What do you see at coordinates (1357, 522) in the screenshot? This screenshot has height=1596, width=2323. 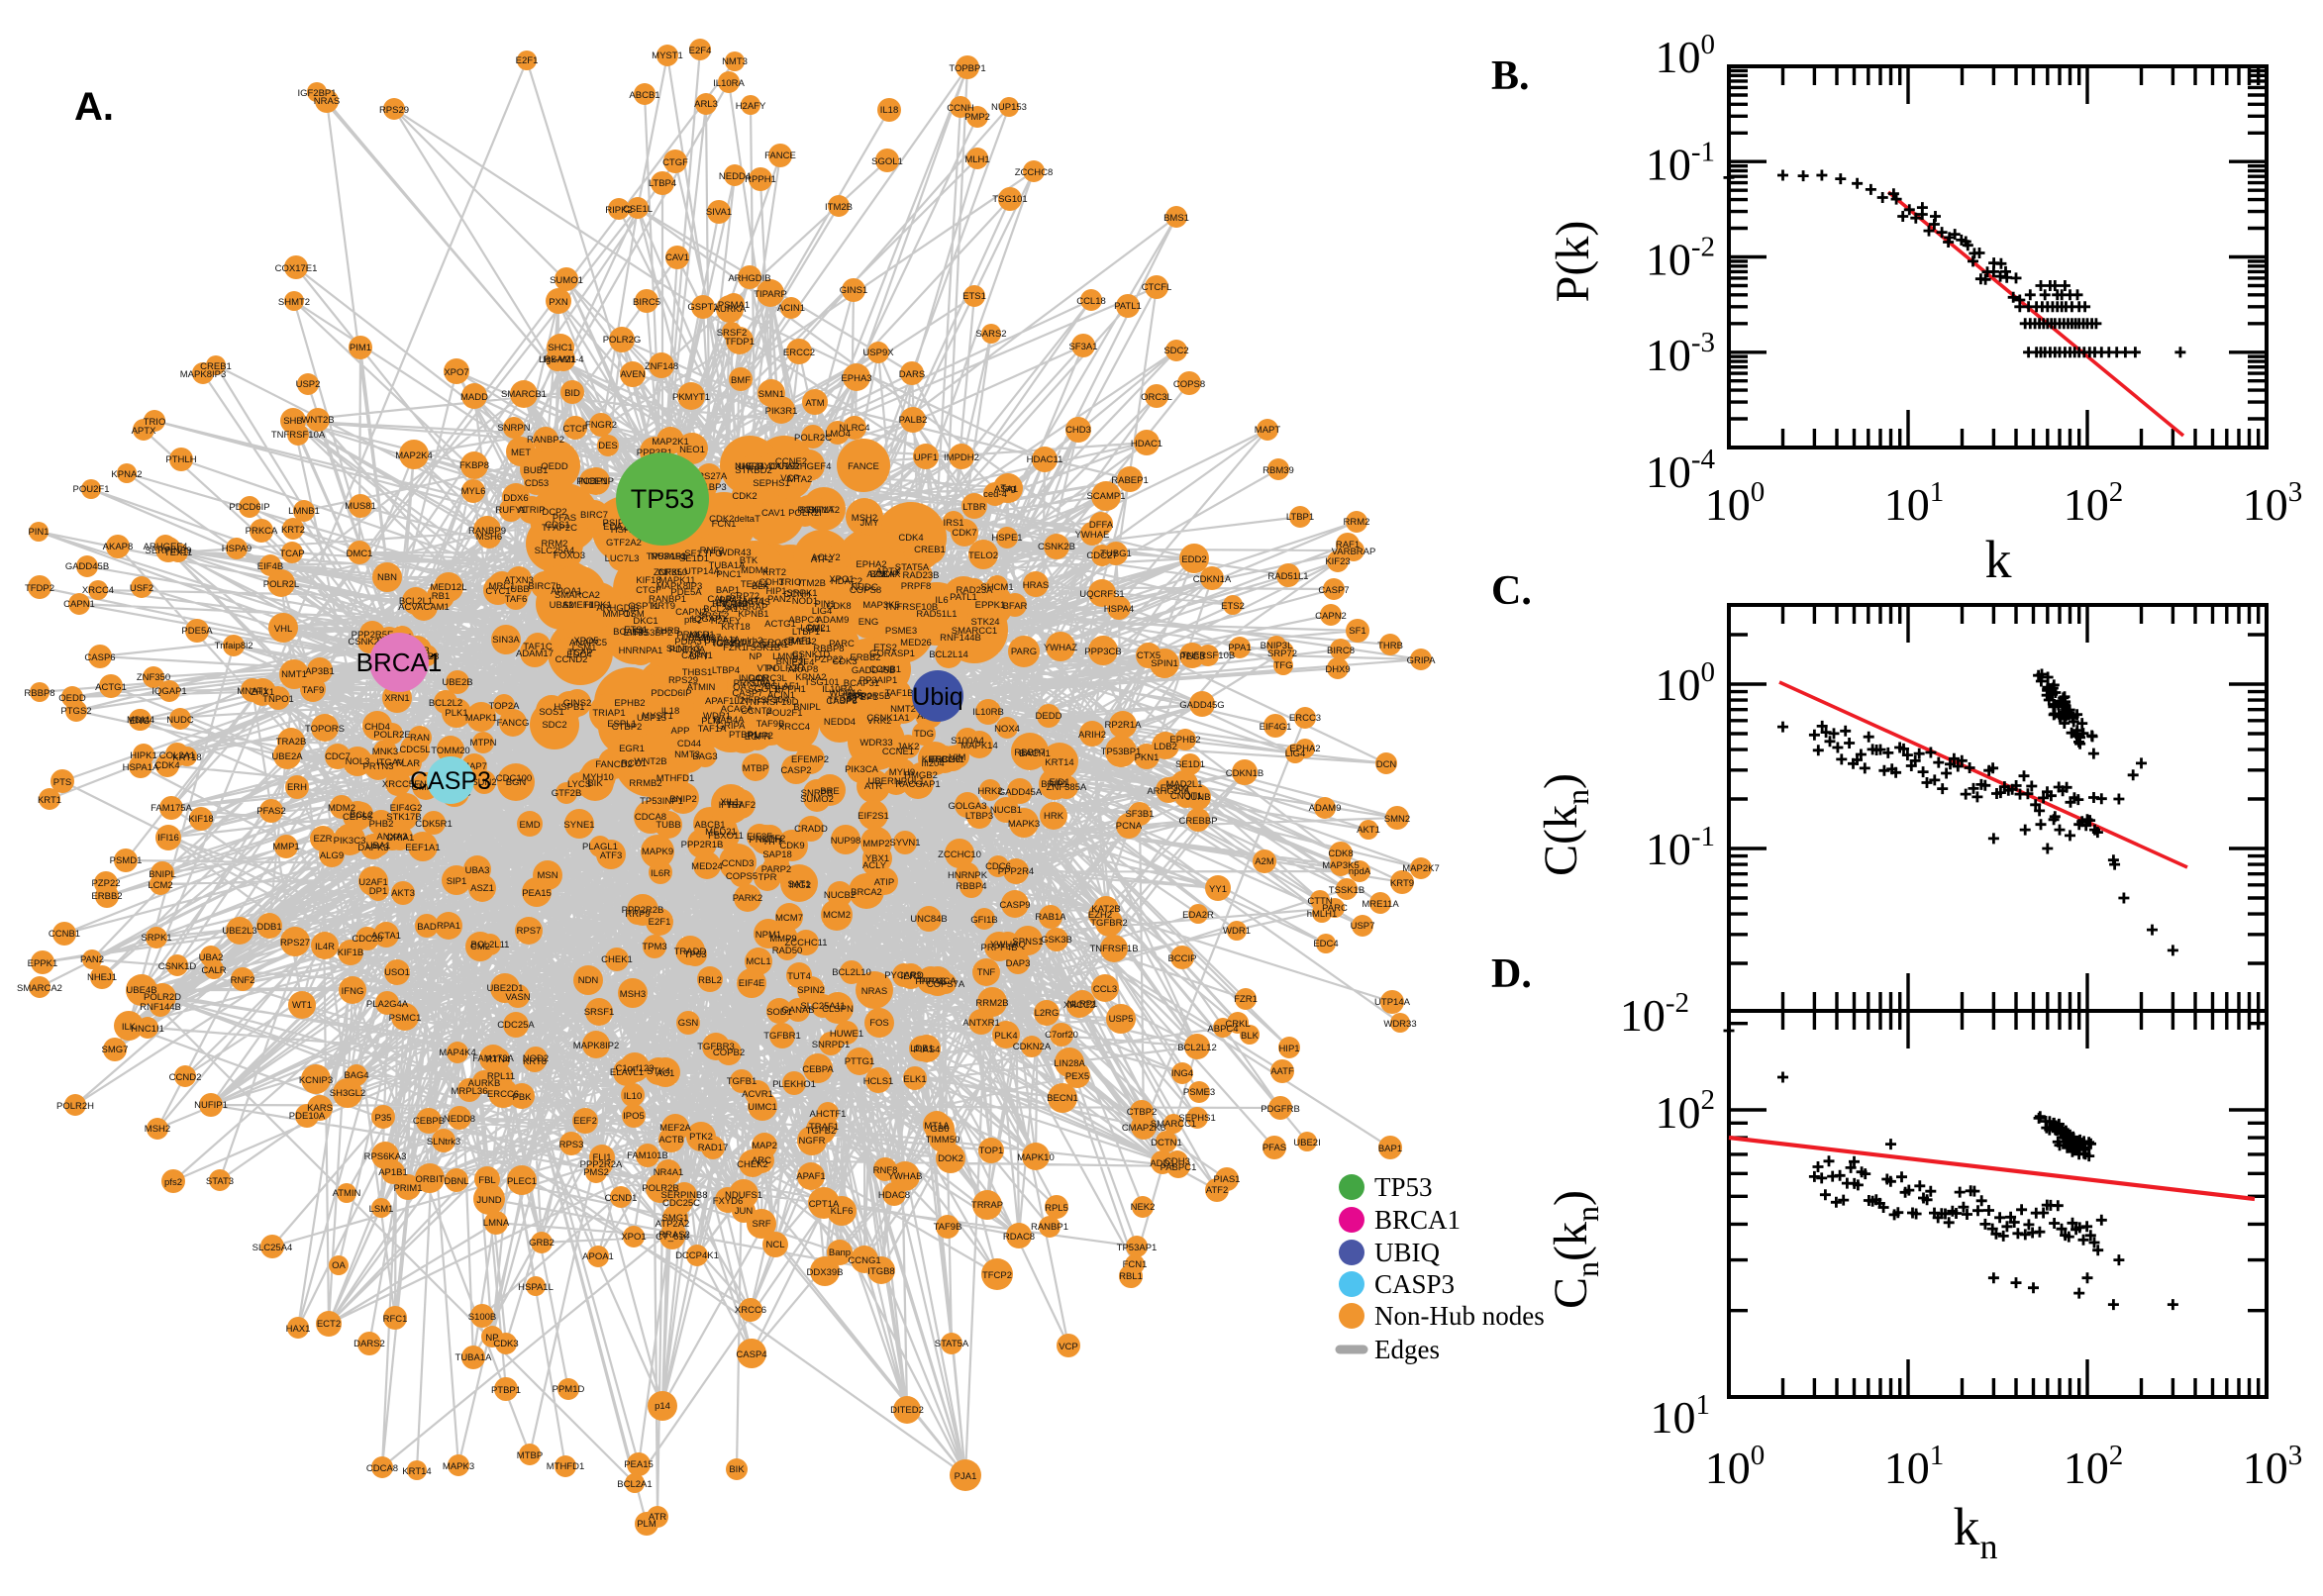 I see `svg-text: RRM2` at bounding box center [1357, 522].